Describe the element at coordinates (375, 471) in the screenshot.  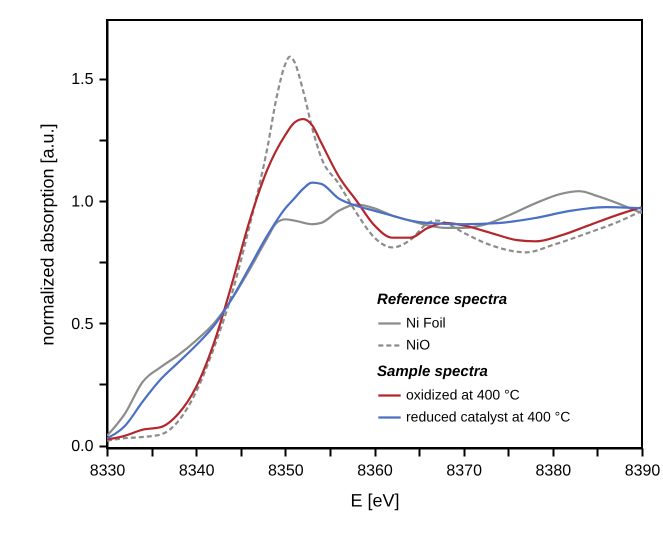
I see `x-tick-label: 8360` at that location.